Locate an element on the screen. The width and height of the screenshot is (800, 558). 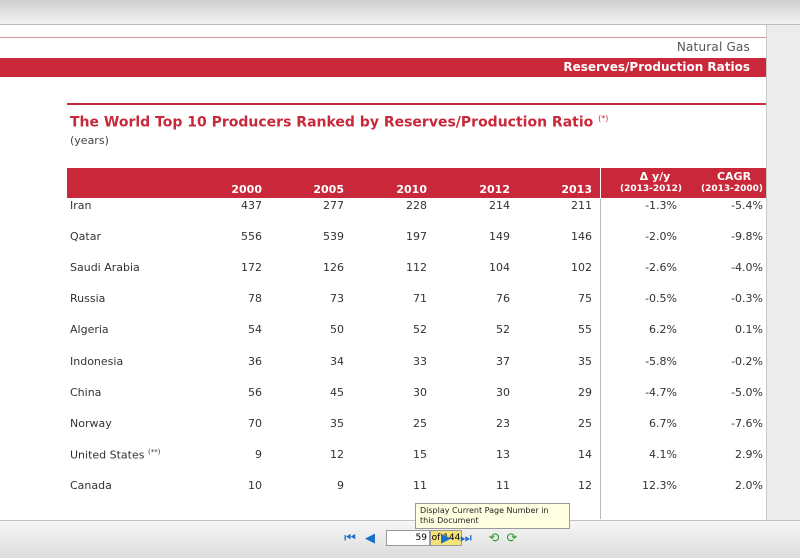
country-name-text: Algeria is located at coordinates (89, 330).